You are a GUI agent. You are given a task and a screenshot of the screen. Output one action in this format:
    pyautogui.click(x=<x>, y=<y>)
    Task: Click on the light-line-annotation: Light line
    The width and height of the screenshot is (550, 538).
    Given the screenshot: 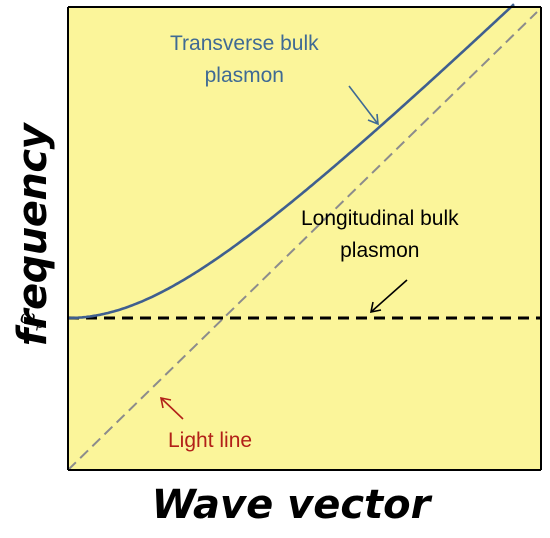 What is the action you would take?
    pyautogui.click(x=210, y=441)
    